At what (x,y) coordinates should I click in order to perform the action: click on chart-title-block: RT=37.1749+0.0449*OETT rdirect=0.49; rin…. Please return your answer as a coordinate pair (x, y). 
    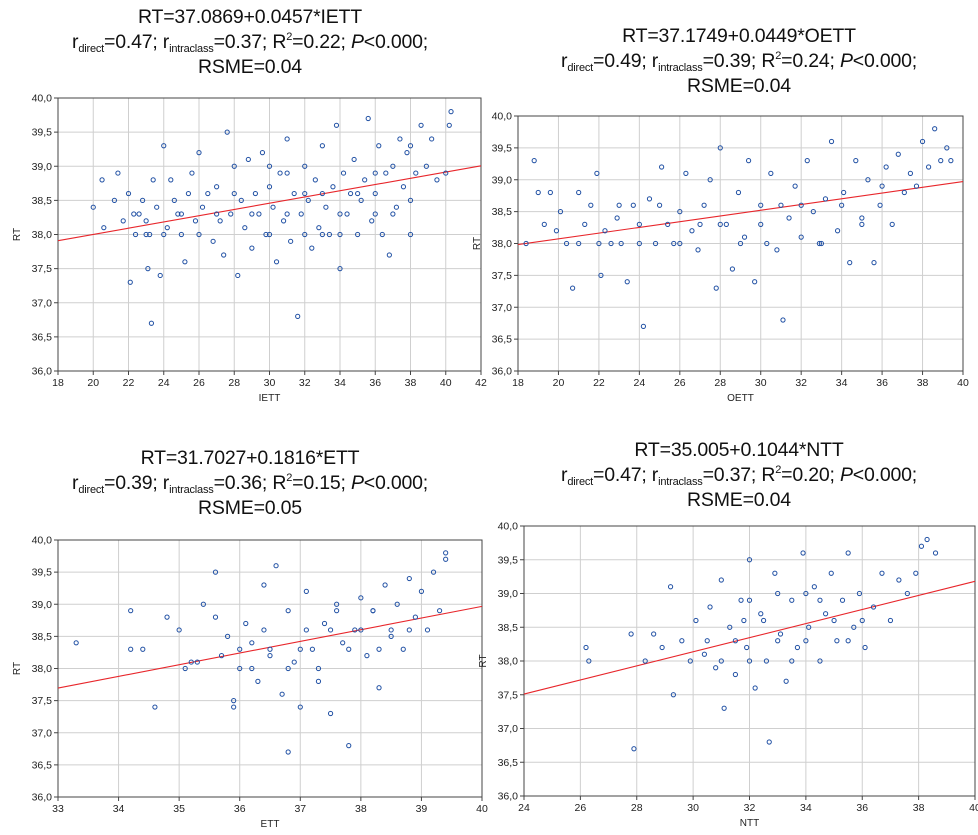
    Looking at the image, I should click on (739, 61).